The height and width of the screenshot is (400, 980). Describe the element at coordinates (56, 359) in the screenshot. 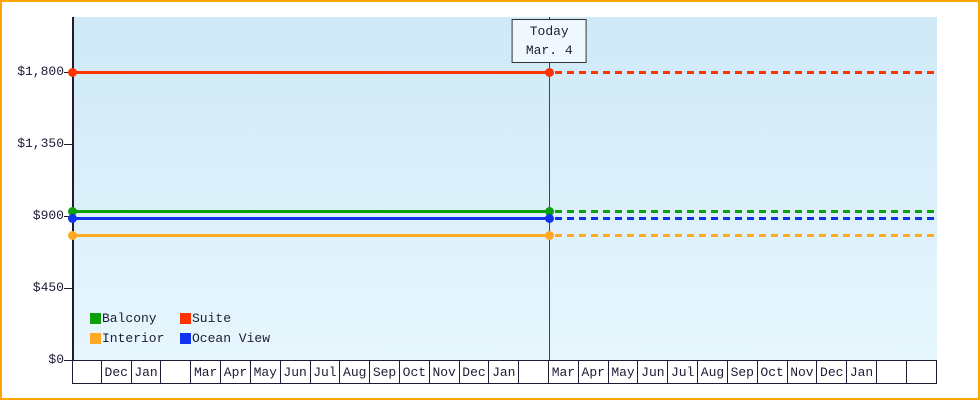

I see `y-axis-tick-label: $0` at that location.